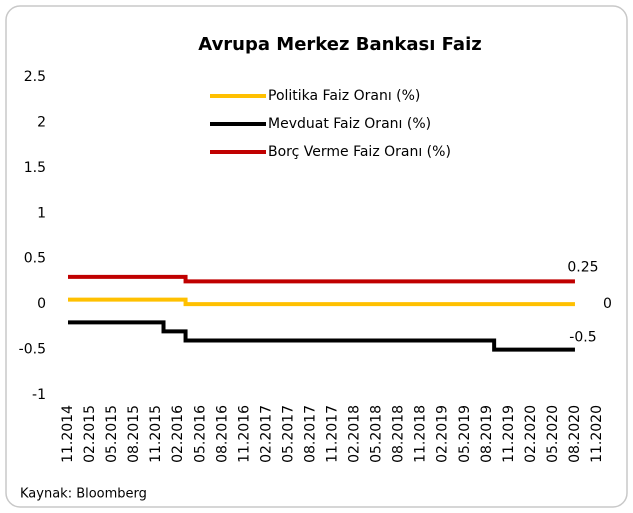 The height and width of the screenshot is (513, 633). What do you see at coordinates (359, 152) in the screenshot?
I see `legend-label: Borç Verme Faiz Oranı (%)` at bounding box center [359, 152].